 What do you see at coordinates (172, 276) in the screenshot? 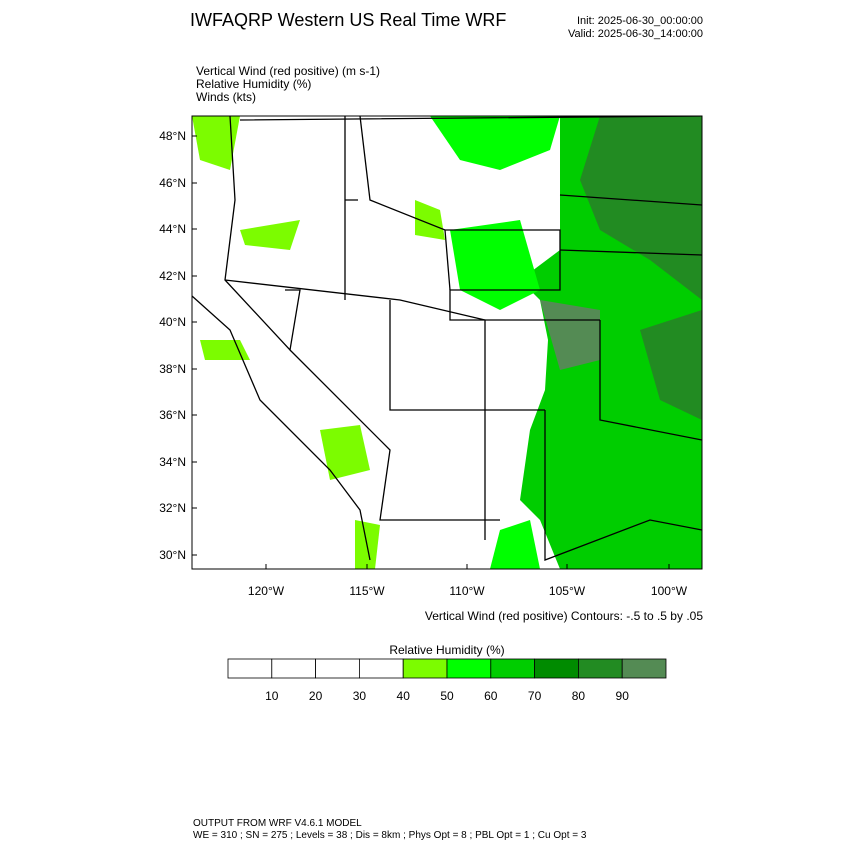
I see `lat-label: 42°N` at bounding box center [172, 276].